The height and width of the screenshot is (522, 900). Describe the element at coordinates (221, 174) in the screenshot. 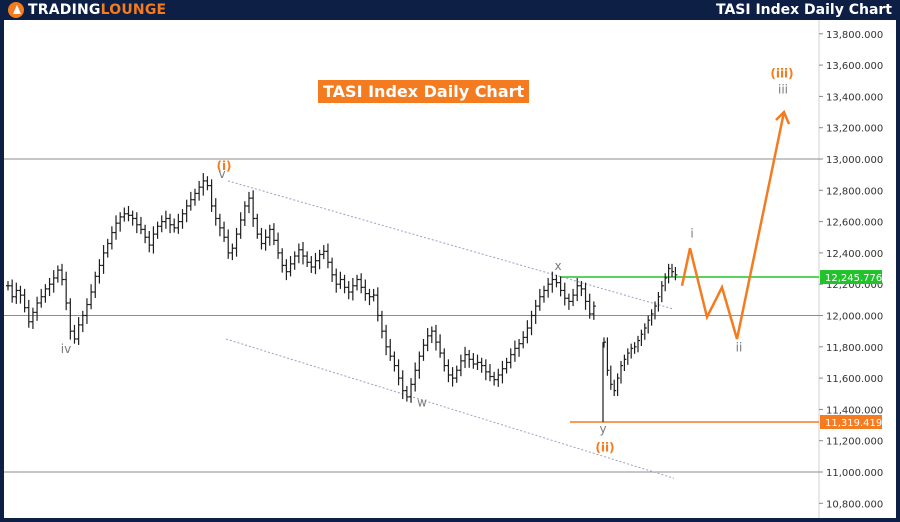

I see `wave-label-1: v` at that location.